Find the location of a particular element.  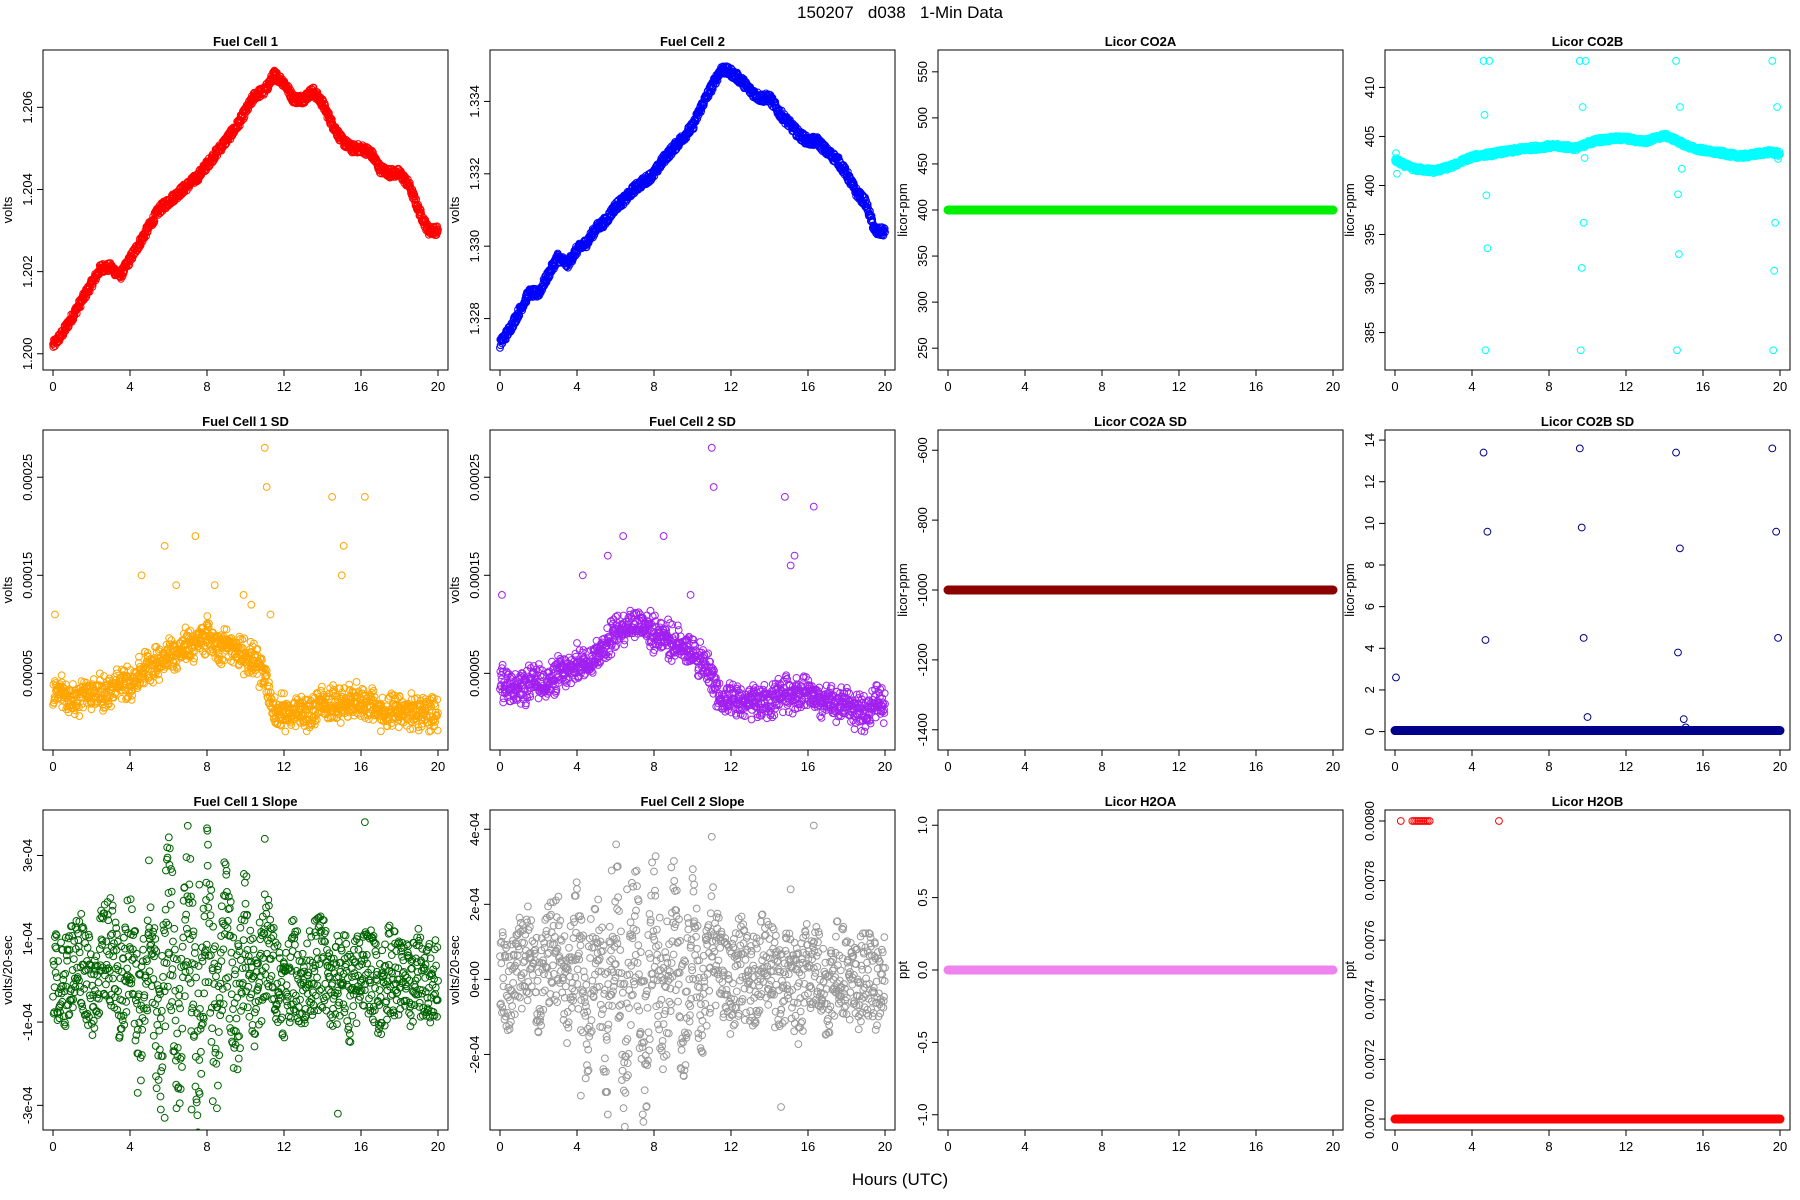

y-tick-label: 0.00015 is located at coordinates (27, 575).